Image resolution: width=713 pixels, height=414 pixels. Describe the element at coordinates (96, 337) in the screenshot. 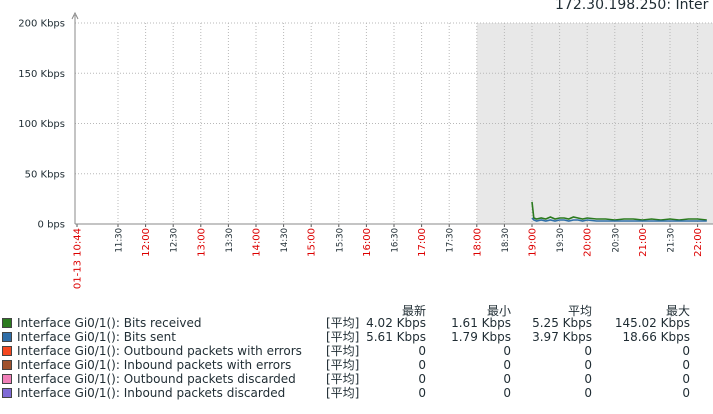

I see `legend-item-name: Interface Gi0/1(): Bits sent` at that location.